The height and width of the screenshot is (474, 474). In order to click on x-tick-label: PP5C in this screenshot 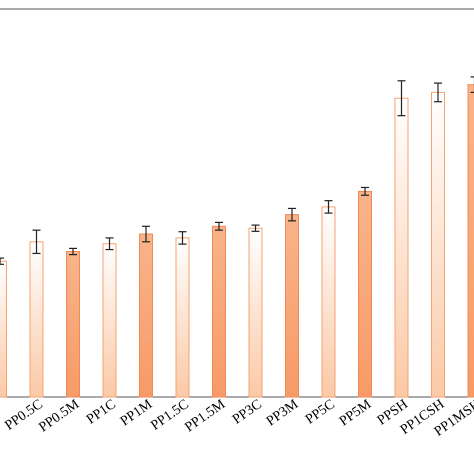, I will do `click(320, 412)`.